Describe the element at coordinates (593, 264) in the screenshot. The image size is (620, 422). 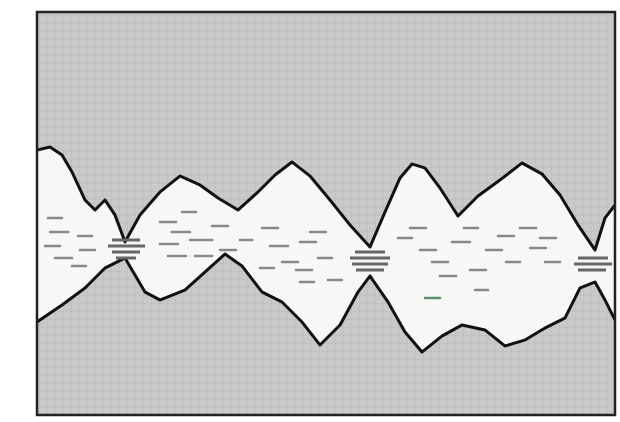
I see `node-right` at that location.